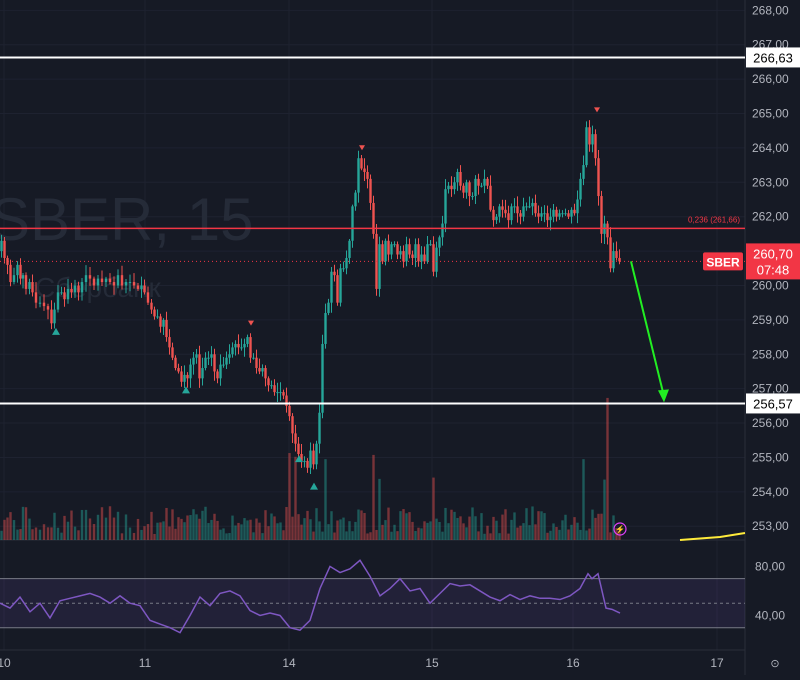 The image size is (800, 680). I want to click on y-tick-label: 262,00, so click(770, 217).